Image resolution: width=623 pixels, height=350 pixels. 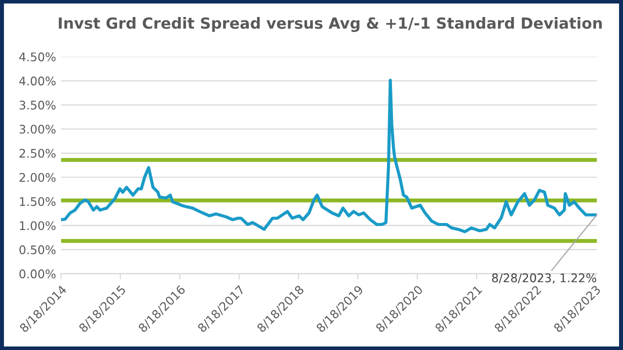 I want to click on y-tick-label: 1.50%, so click(x=38, y=201).